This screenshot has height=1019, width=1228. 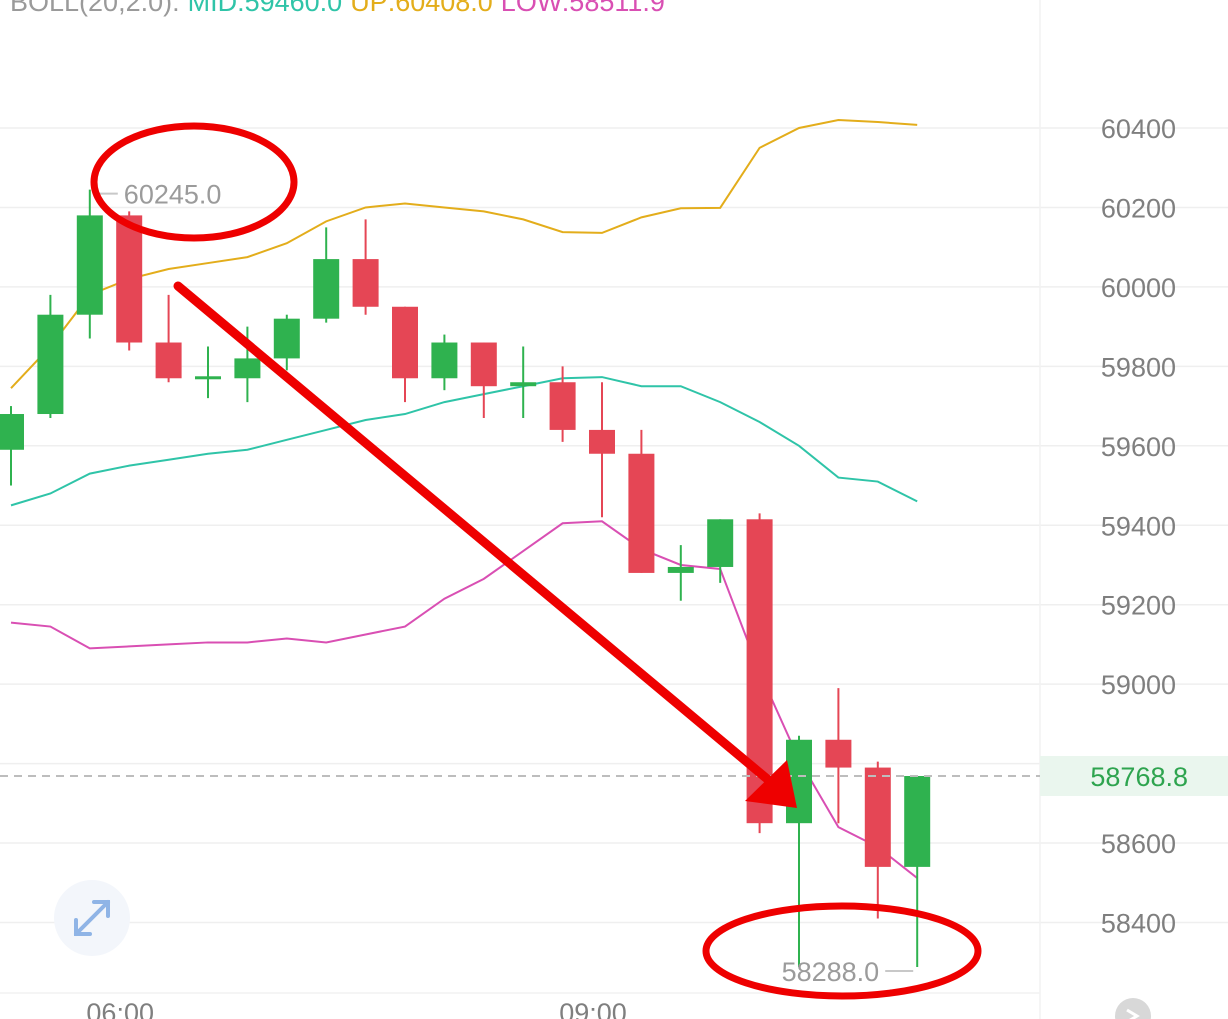 I want to click on current-price-label: 58768.8, so click(x=1139, y=777).